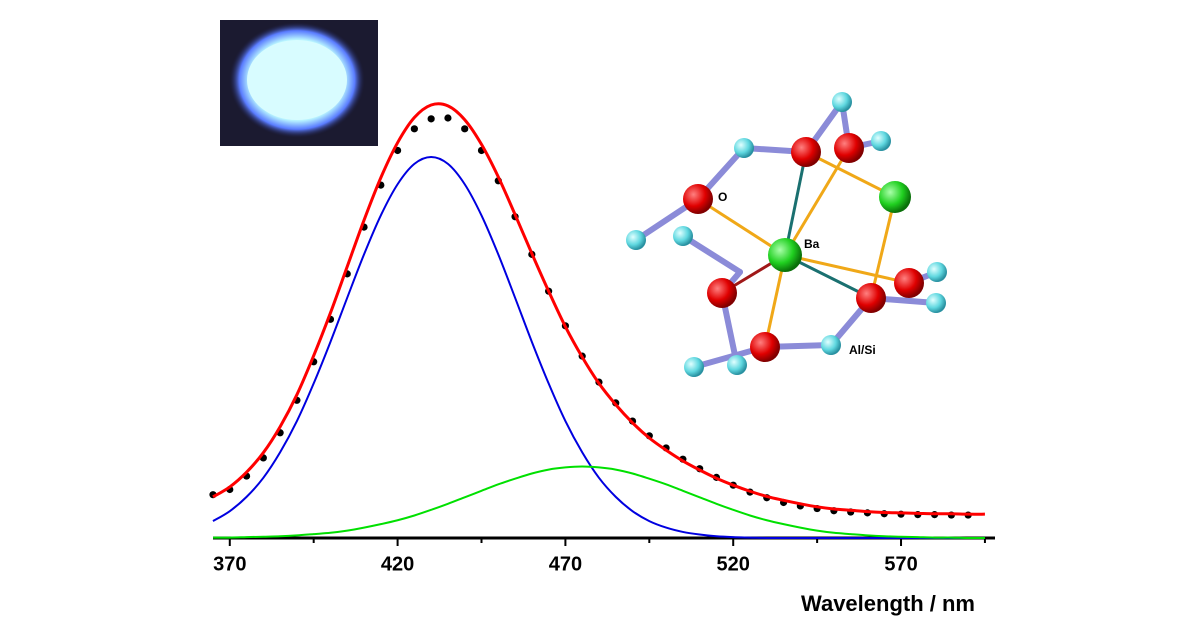  What do you see at coordinates (229, 564) in the screenshot?
I see `x-tick-label: 370` at bounding box center [229, 564].